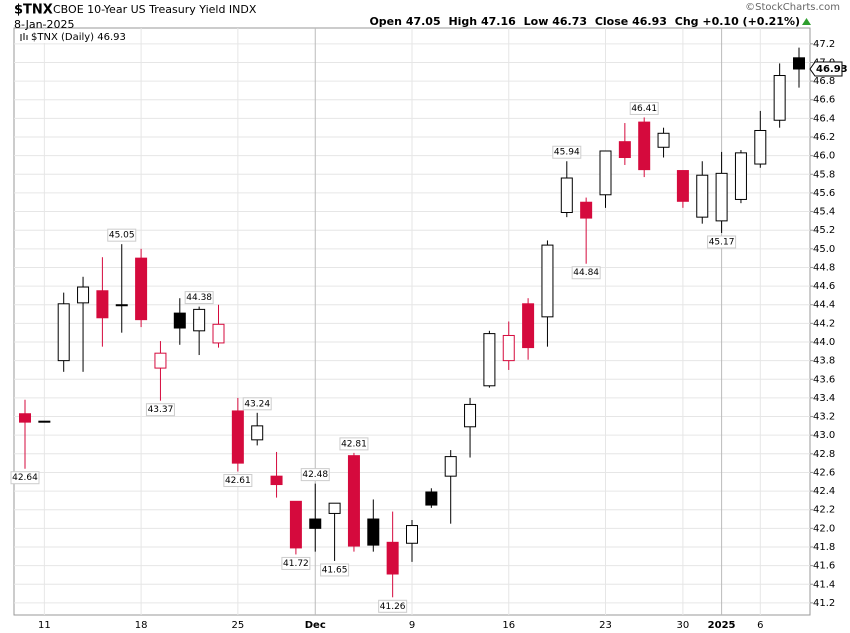 The width and height of the screenshot is (850, 633). I want to click on header-value: 46.93, so click(649, 21).